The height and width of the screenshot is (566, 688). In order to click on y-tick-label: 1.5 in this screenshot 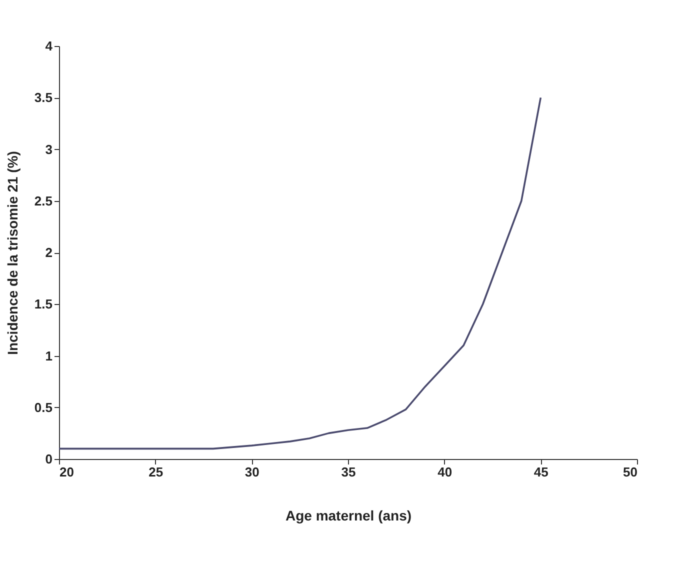, I will do `click(43, 304)`.